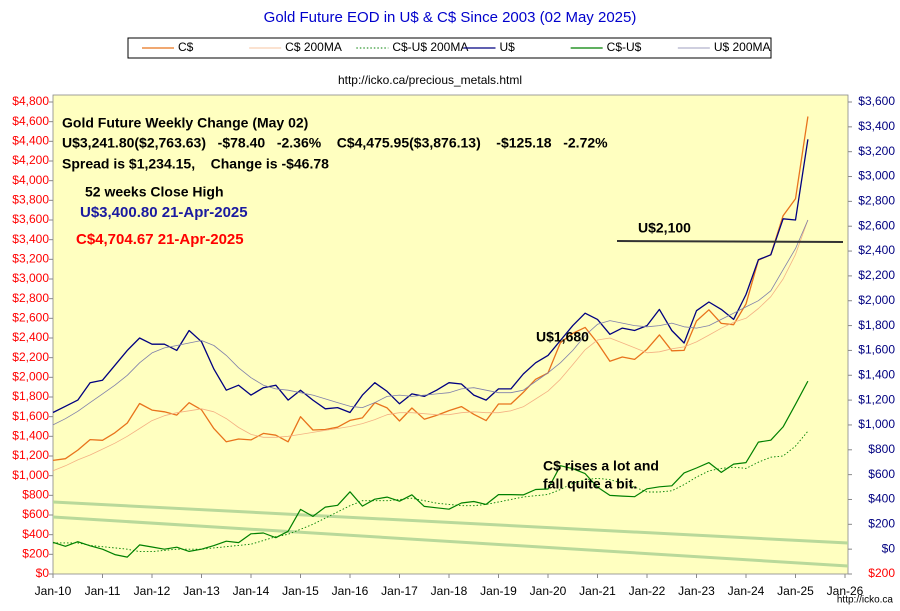  What do you see at coordinates (508, 47) in the screenshot?
I see `legend-label: U$` at bounding box center [508, 47].